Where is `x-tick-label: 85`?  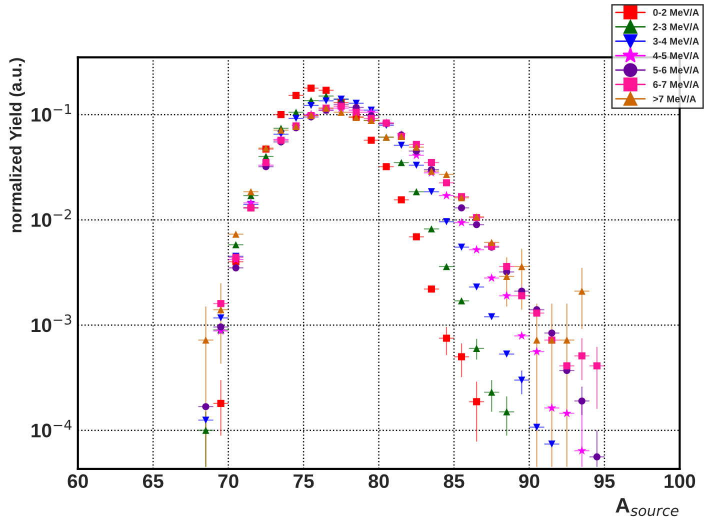
x-tick-label: 85 is located at coordinates (454, 481).